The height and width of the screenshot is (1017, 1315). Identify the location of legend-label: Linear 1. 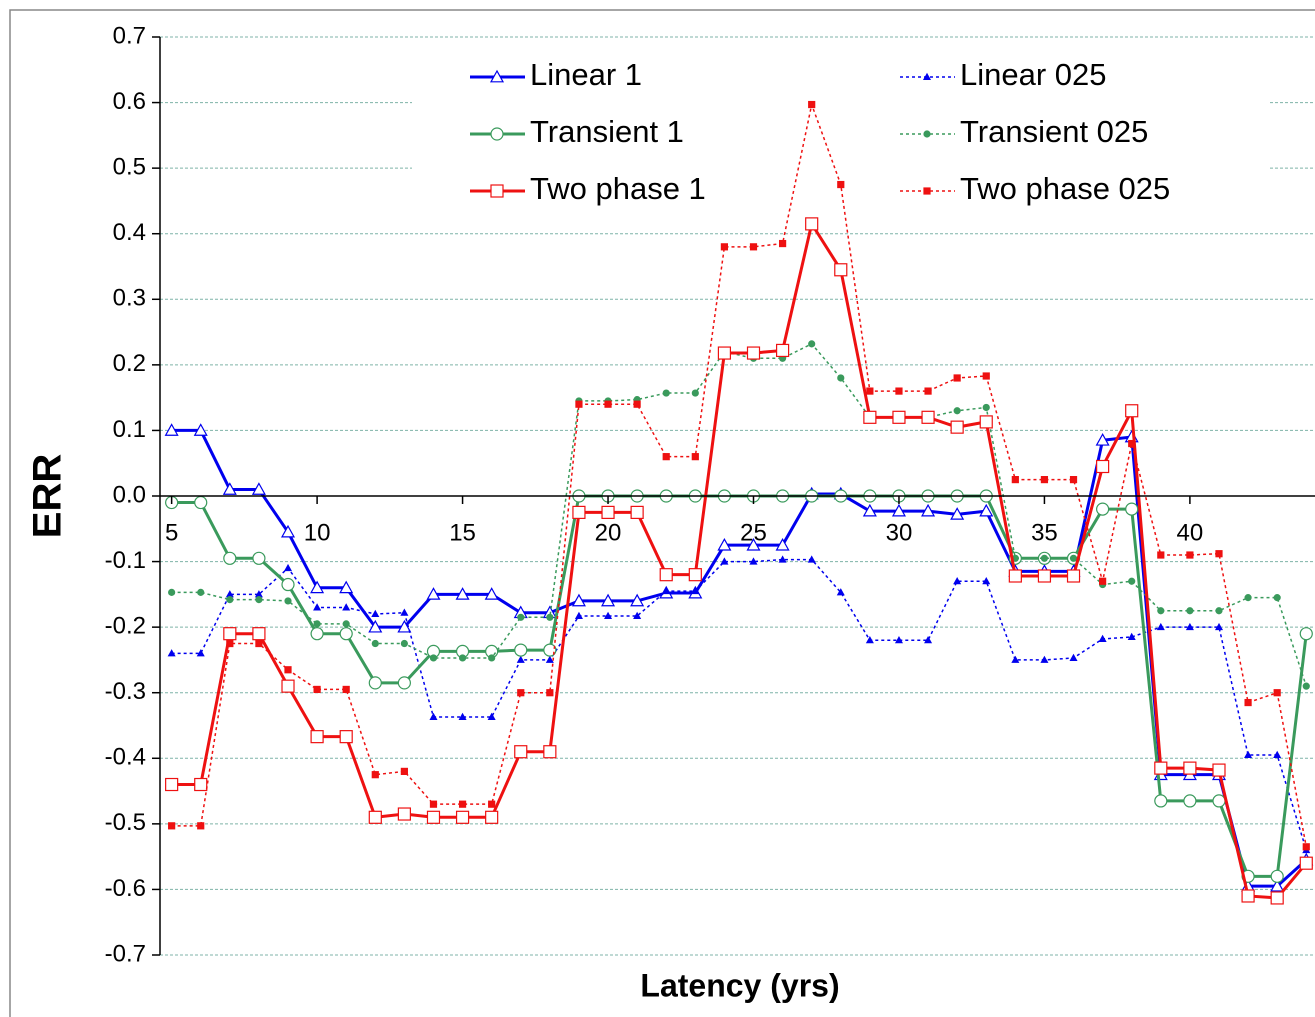
(586, 74).